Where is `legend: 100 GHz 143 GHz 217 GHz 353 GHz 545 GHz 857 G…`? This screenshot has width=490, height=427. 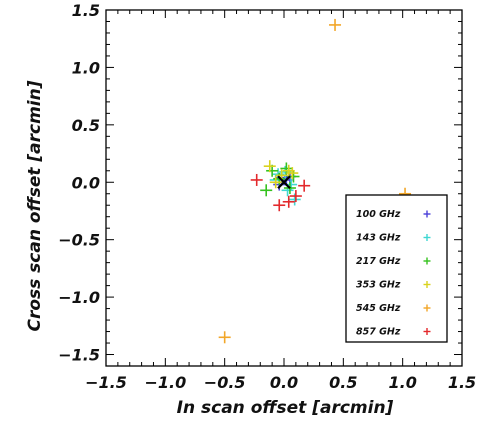 legend: 100 GHz 143 GHz 217 GHz 353 GHz 545 GHz 857 G… is located at coordinates (396, 268).